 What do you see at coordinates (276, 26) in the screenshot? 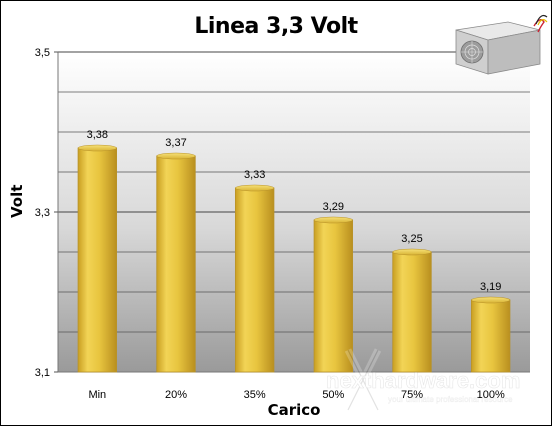
I see `chart-title: Linea 3,3 Volt` at bounding box center [276, 26].